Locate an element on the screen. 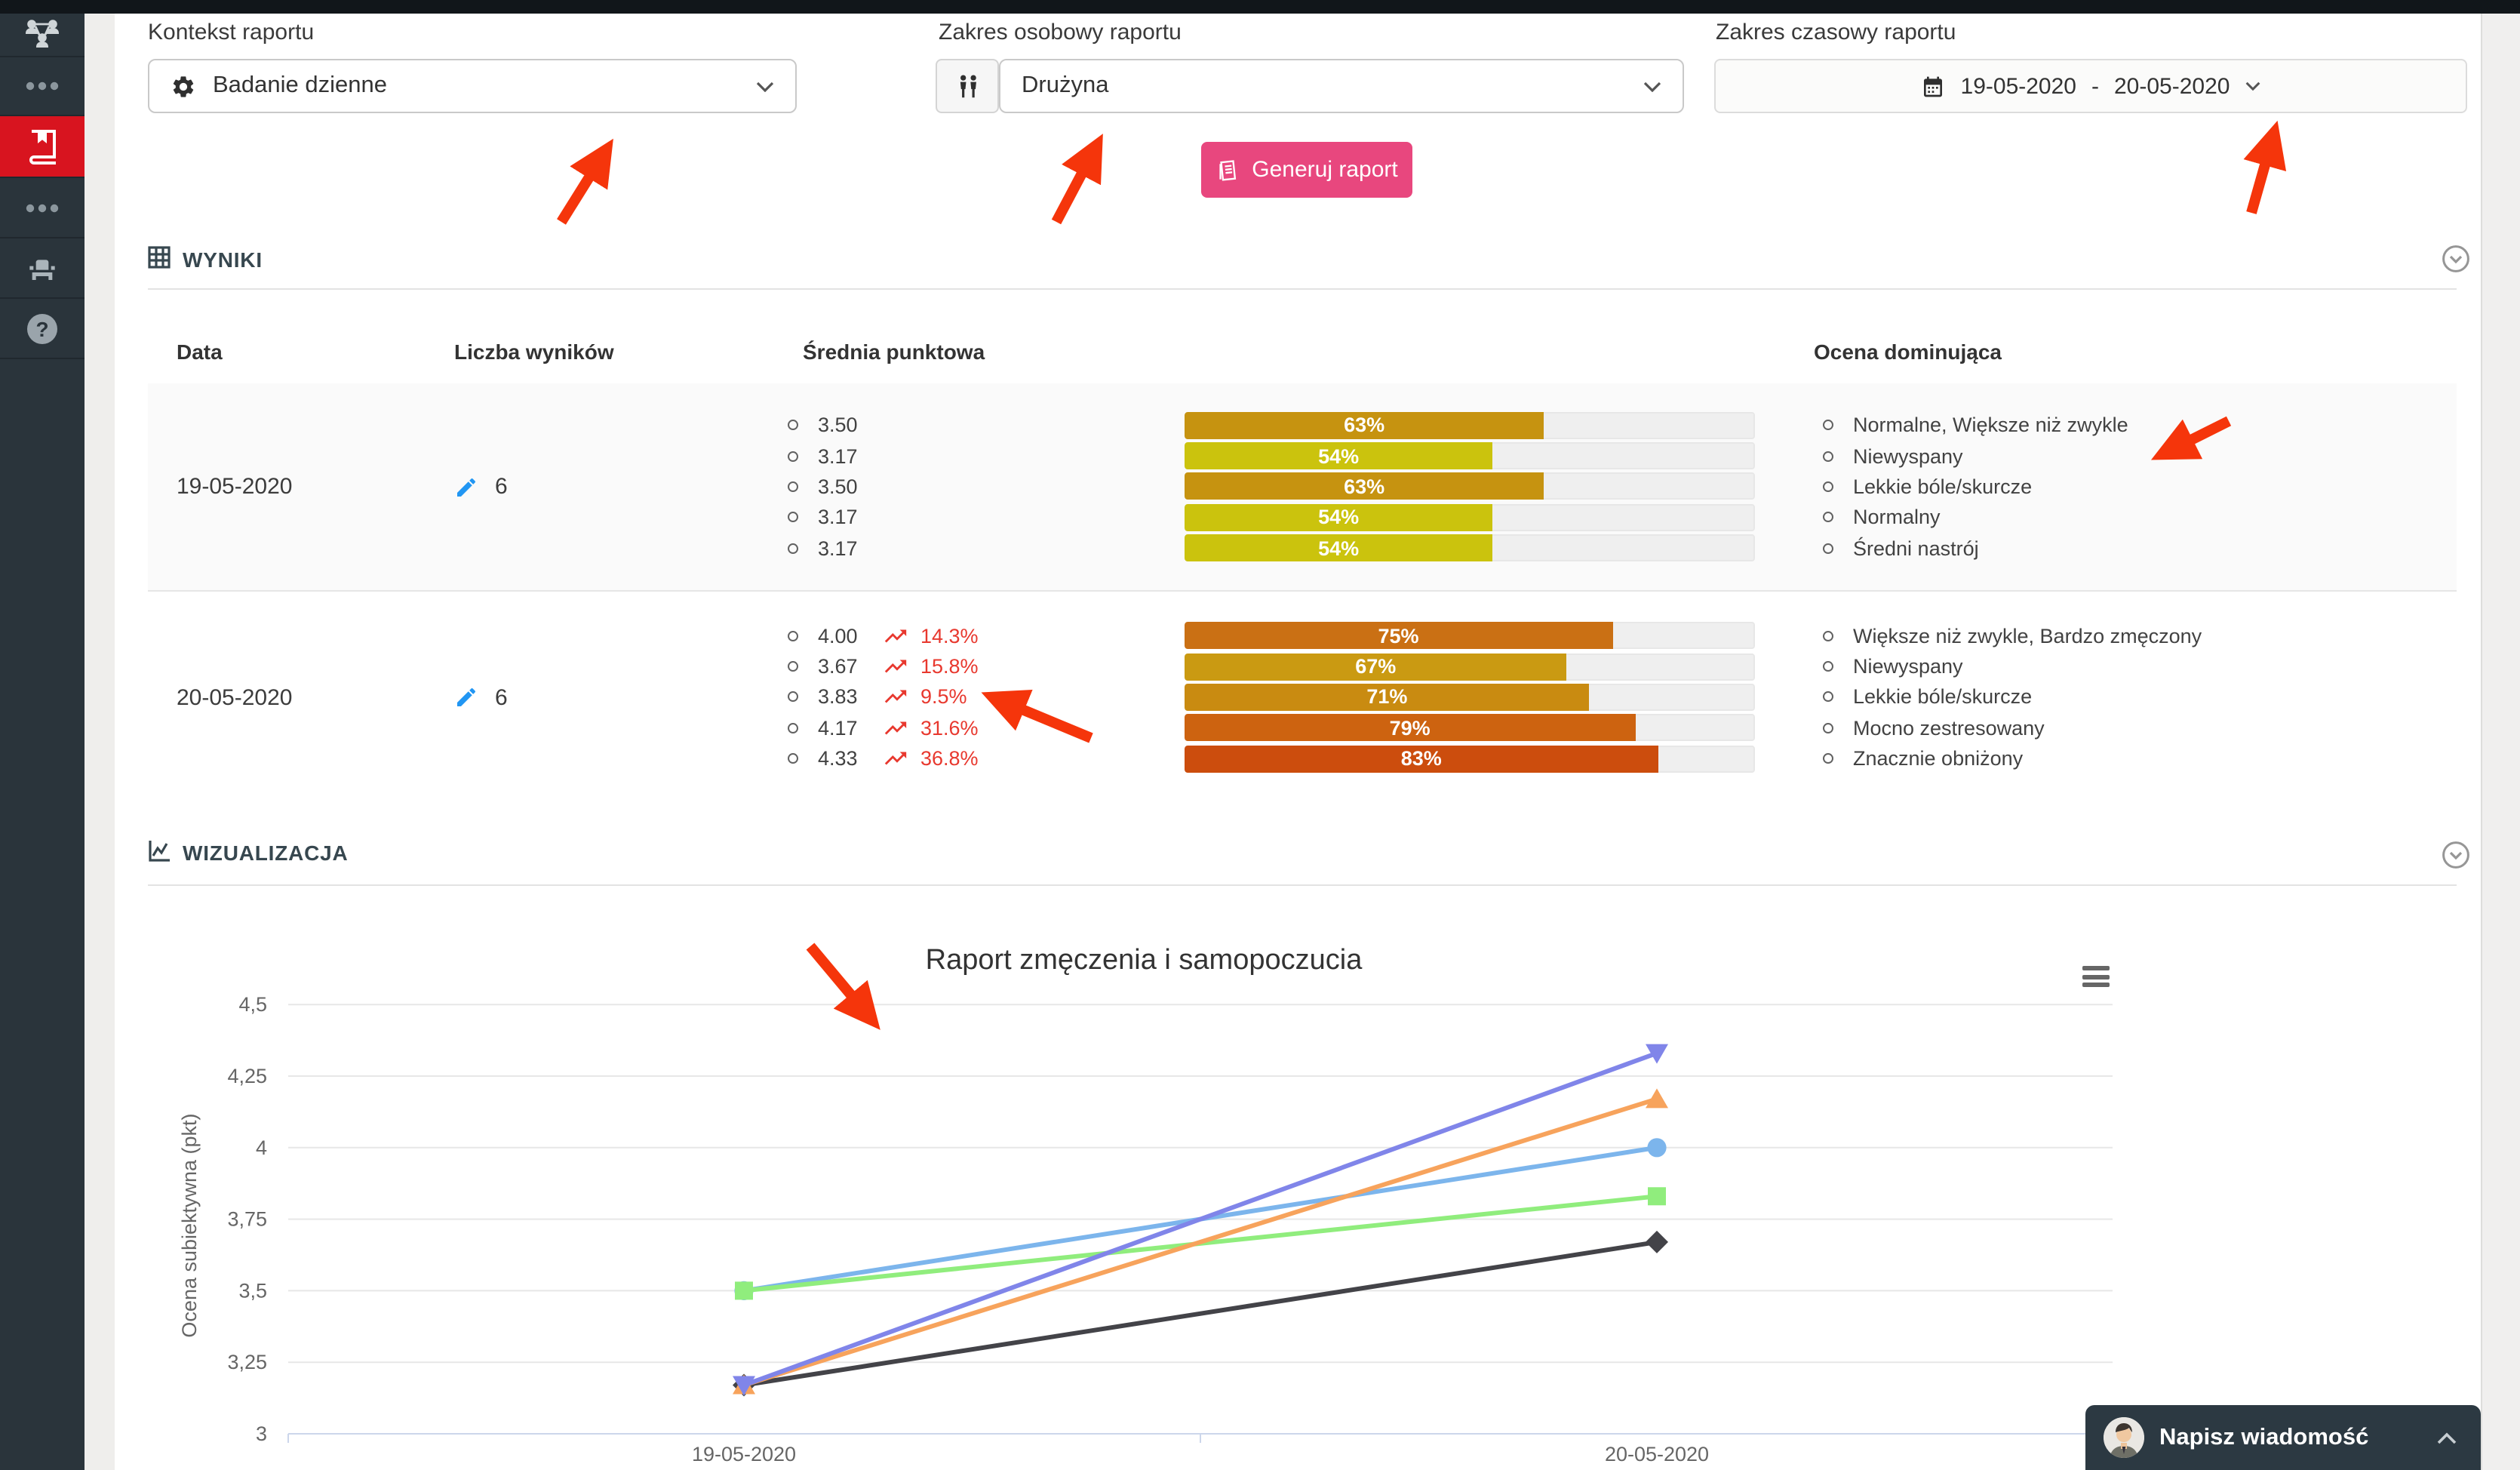 The width and height of the screenshot is (2520, 1470). context-filter-select: Badanie dzienne is located at coordinates (472, 86).